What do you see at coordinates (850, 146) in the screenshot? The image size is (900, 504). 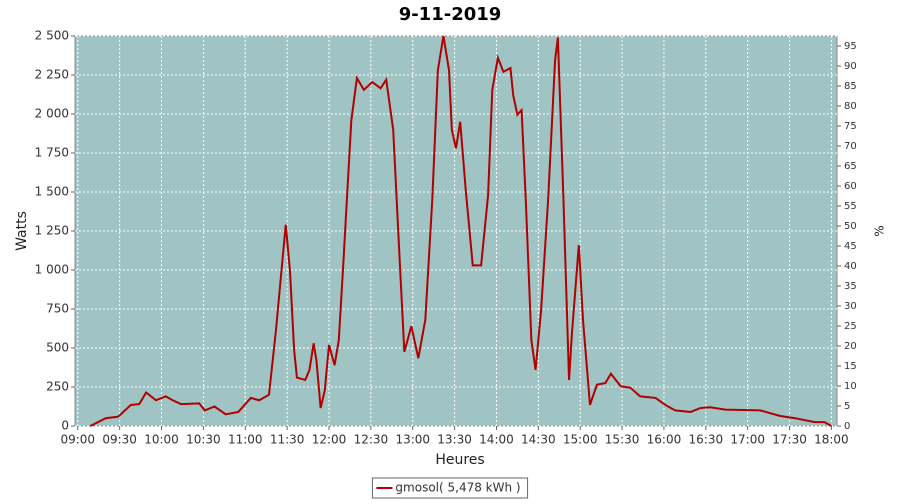 I see `y2-tick-label: 70` at bounding box center [850, 146].